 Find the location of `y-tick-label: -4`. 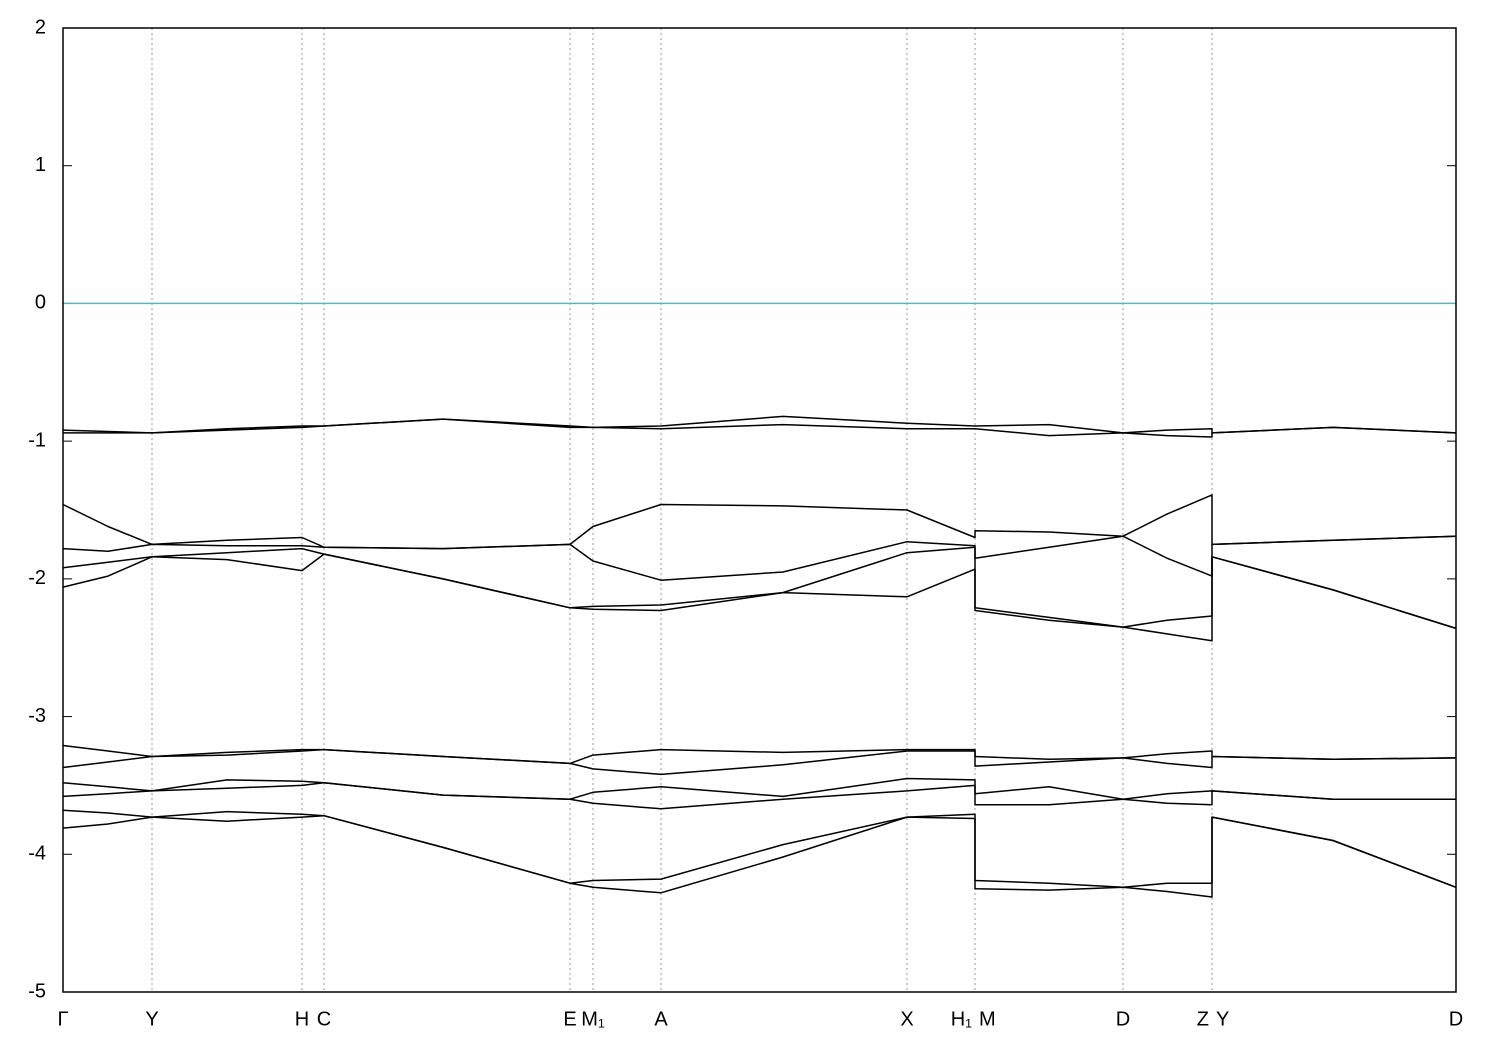

y-tick-label: -4 is located at coordinates (37, 854).